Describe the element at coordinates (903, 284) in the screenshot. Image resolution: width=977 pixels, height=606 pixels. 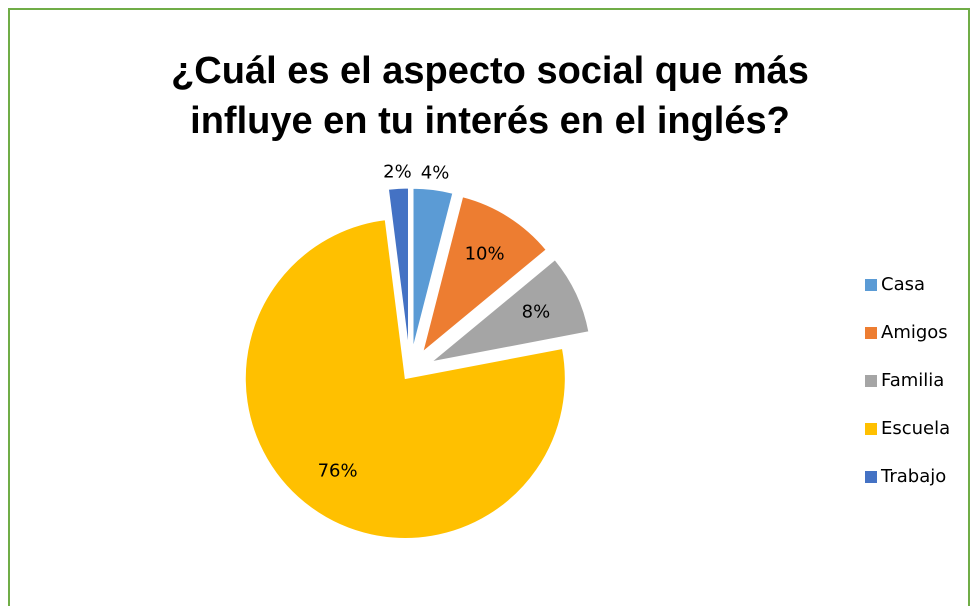
I see `legend-label: Casa` at that location.